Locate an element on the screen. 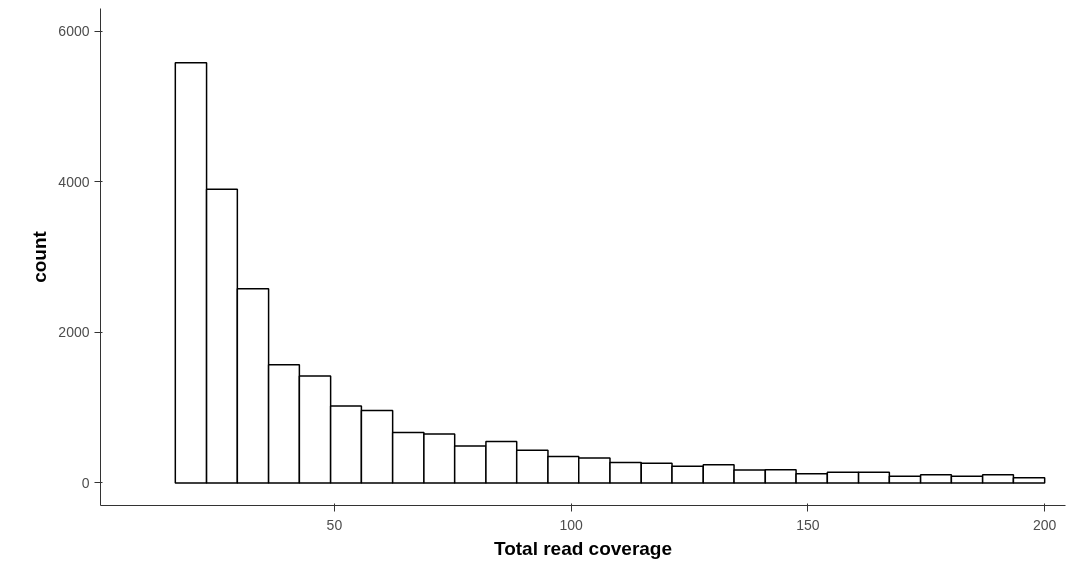 Image resolution: width=1085 pixels, height=575 pixels. x-axis-title: Total read coverage is located at coordinates (583, 548).